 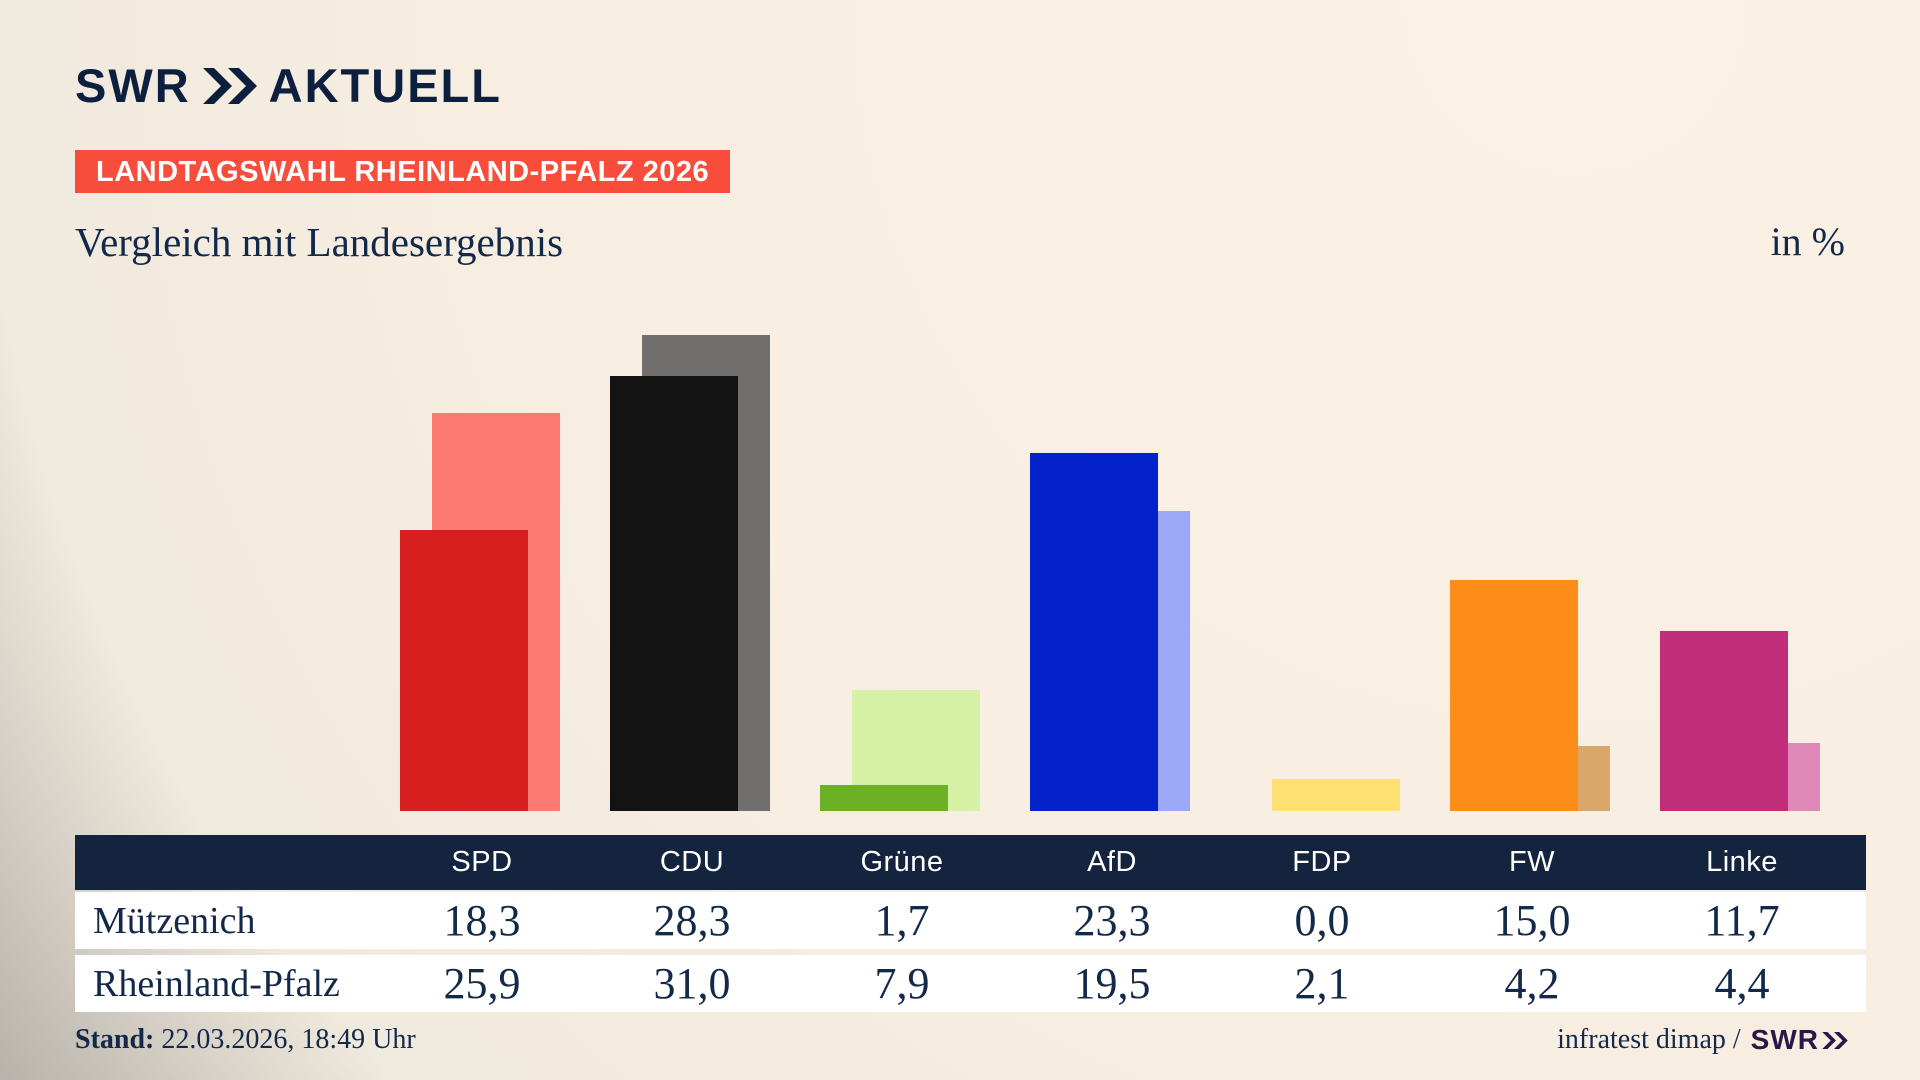 I want to click on unit-label: in %, so click(x=1807, y=241).